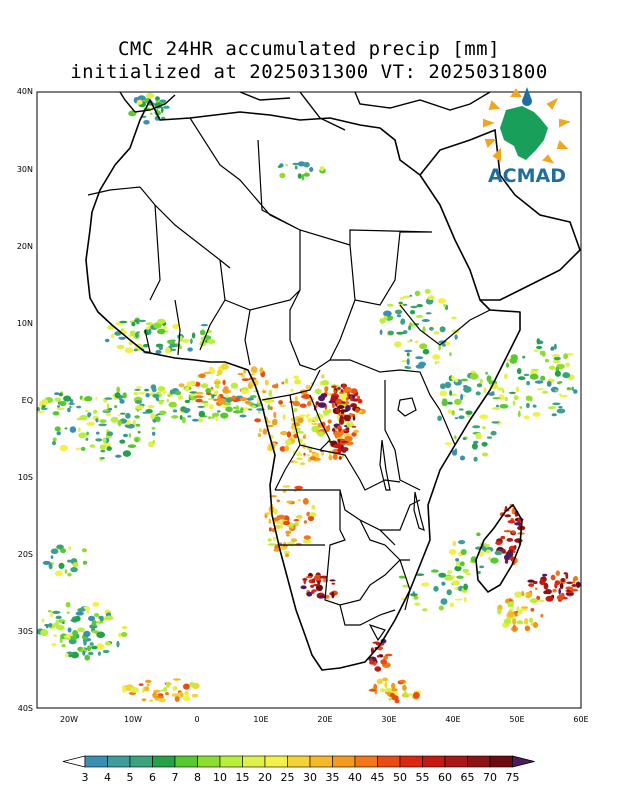 The width and height of the screenshot is (618, 800). What do you see at coordinates (324, 719) in the screenshot?
I see `lon-tick-label: 20E` at bounding box center [324, 719].